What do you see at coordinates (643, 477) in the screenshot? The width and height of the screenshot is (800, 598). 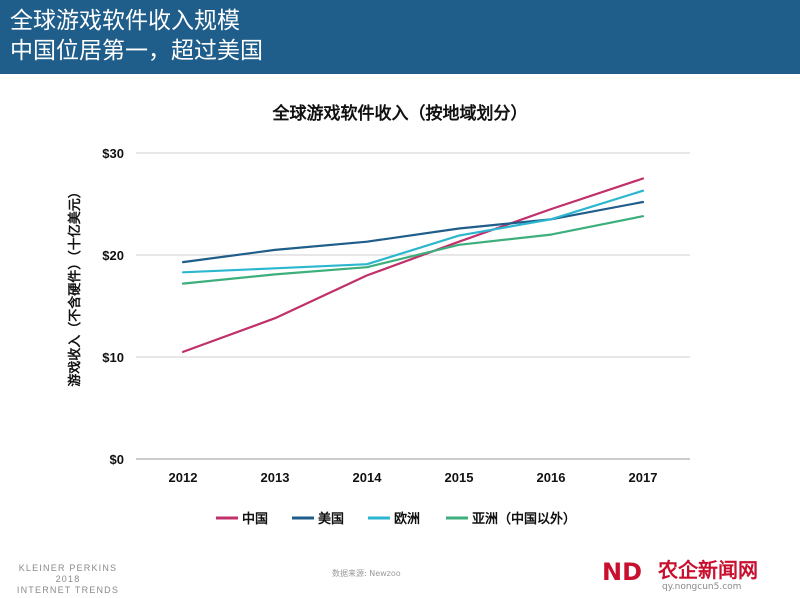 I see `x-tick-label: 2017` at bounding box center [643, 477].